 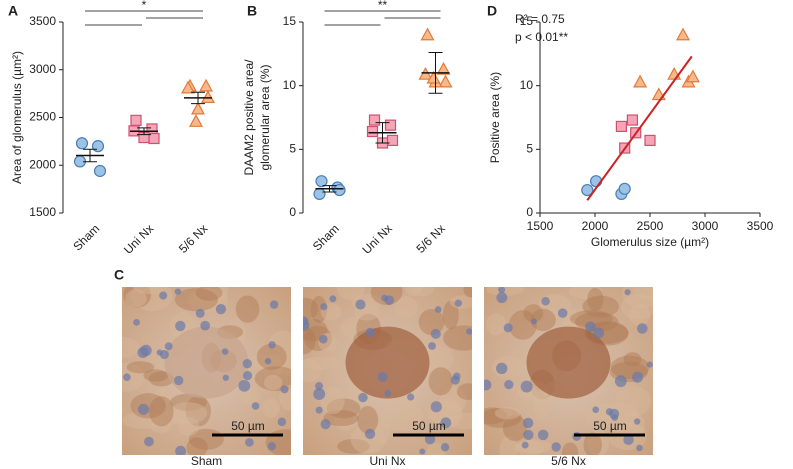 I want to click on y-tick-label: 1500, so click(x=42, y=212).